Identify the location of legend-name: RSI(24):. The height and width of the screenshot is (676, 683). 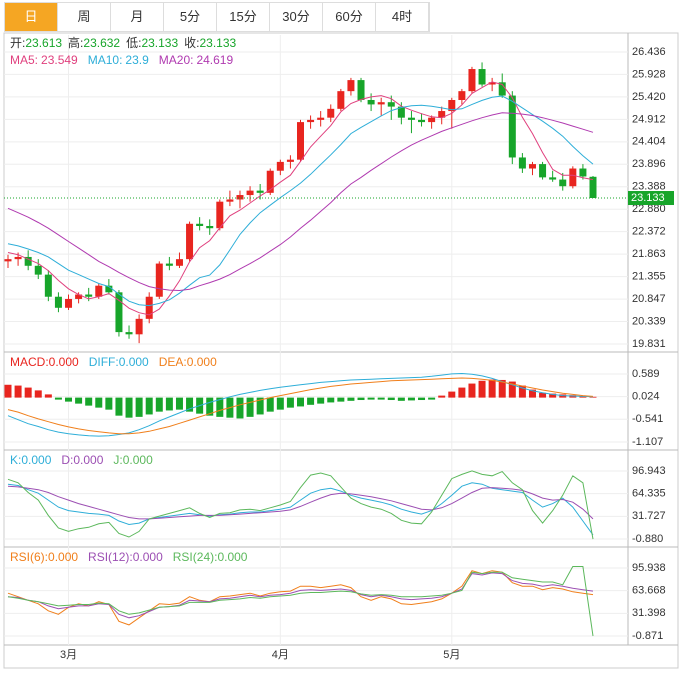
(195, 557).